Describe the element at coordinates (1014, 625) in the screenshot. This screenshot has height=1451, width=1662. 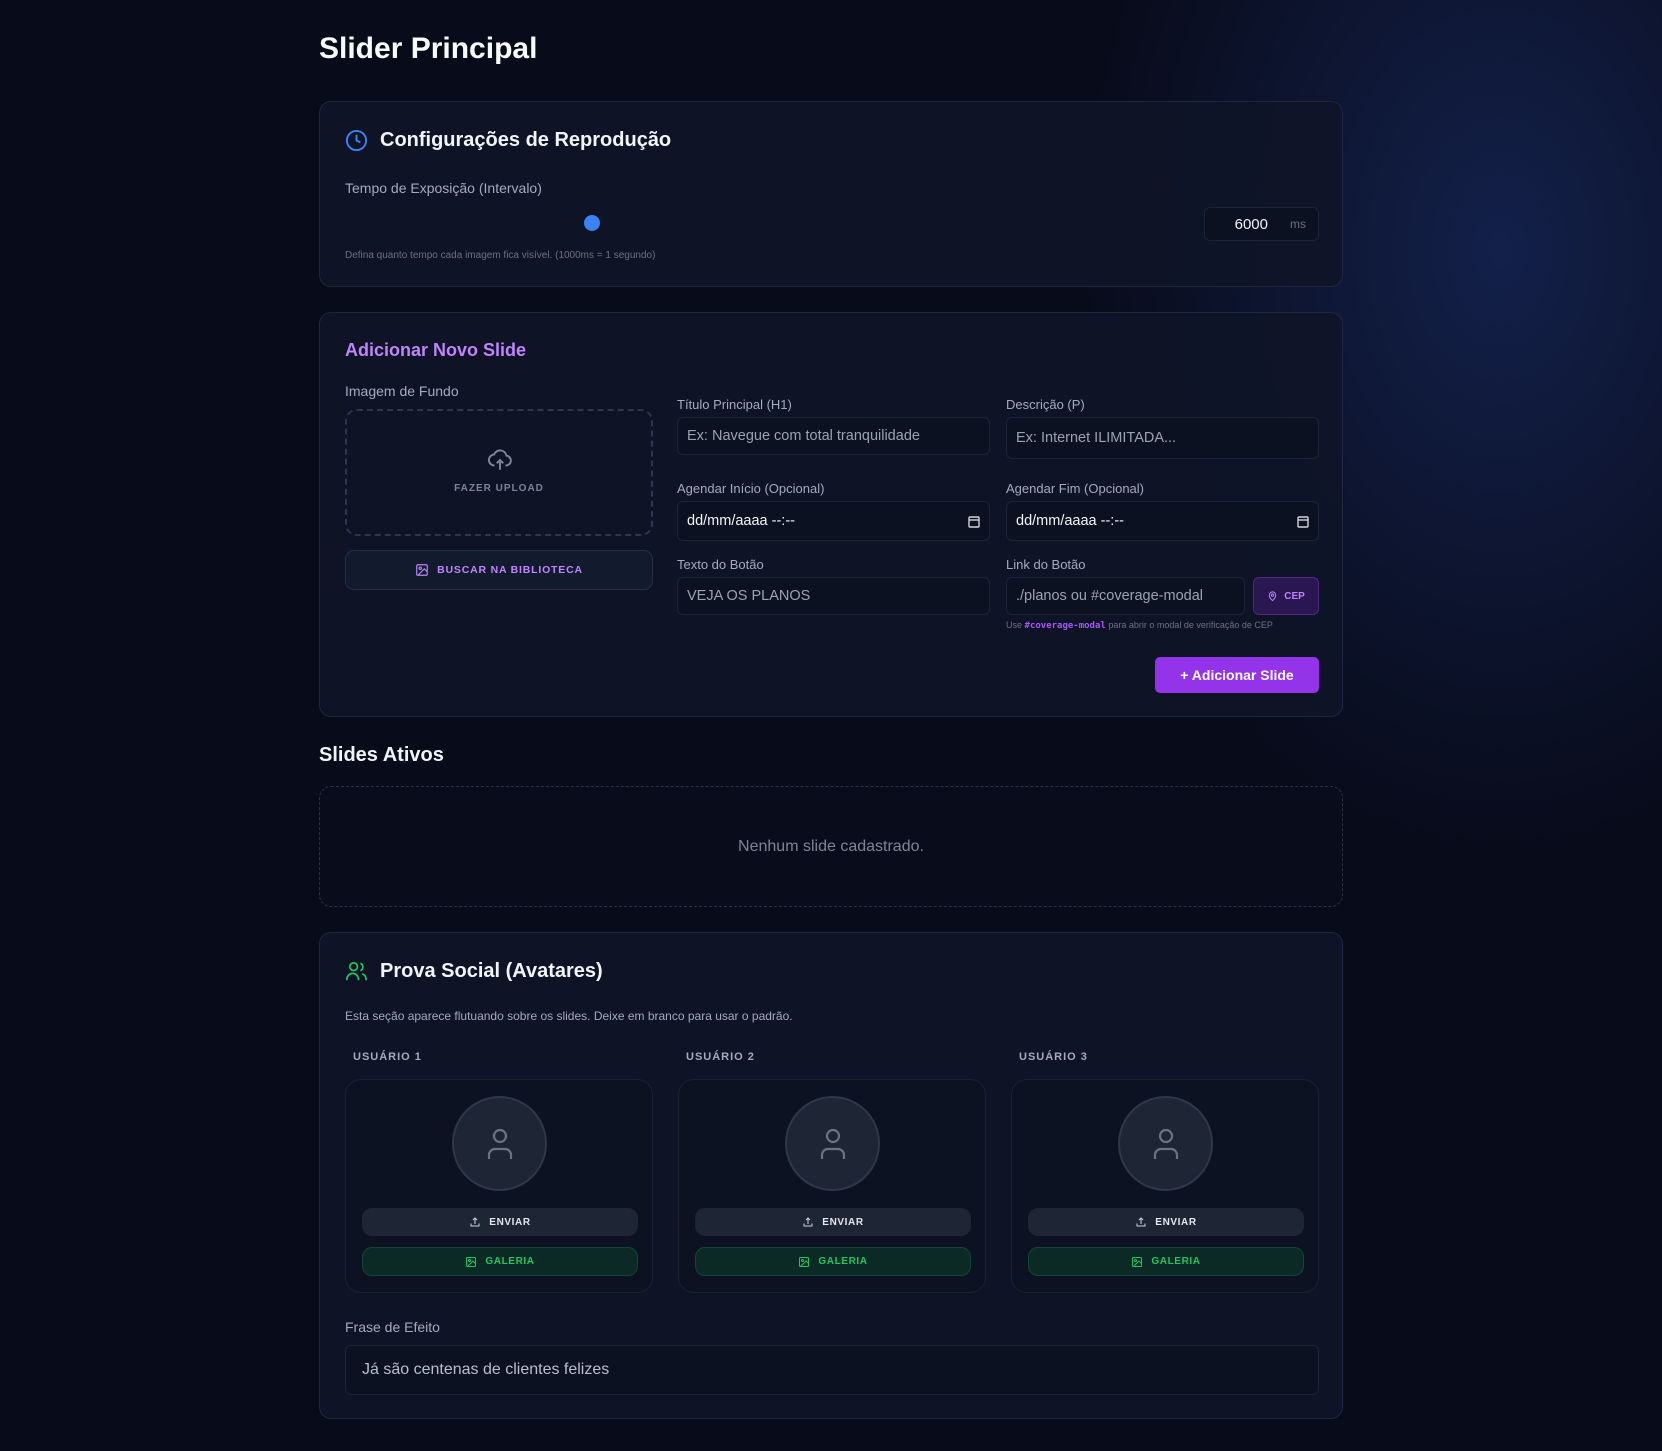
I see `hint-pre: Use` at that location.